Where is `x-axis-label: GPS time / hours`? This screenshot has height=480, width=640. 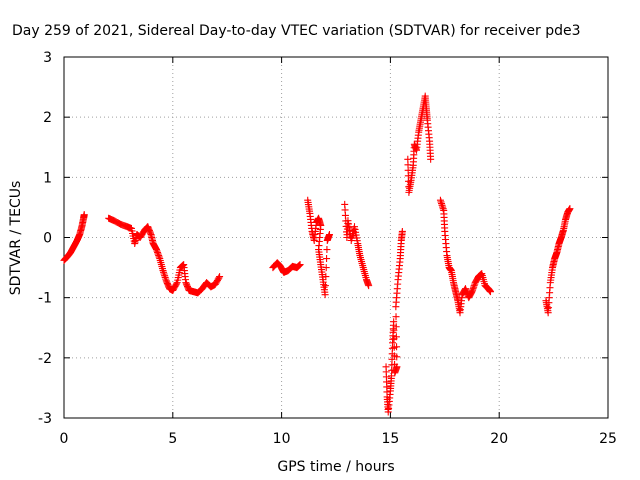
x-axis-label: GPS time / hours is located at coordinates (335, 467).